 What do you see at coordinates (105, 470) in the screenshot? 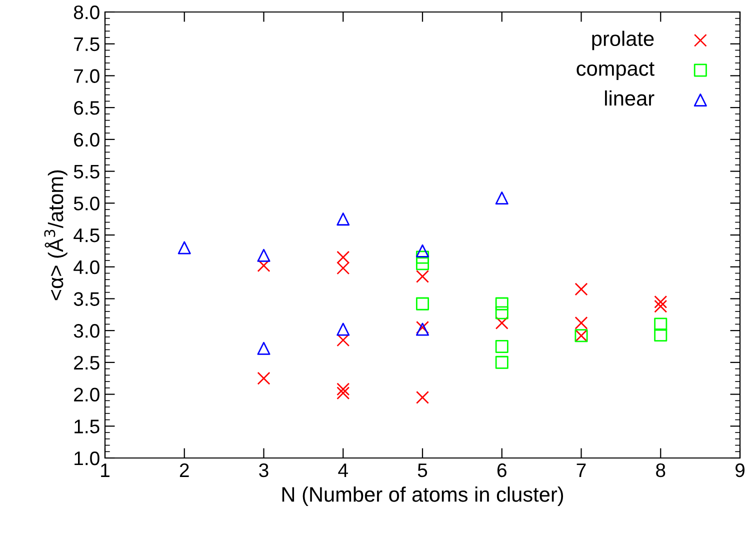
I see `x-tick-label: 1` at bounding box center [105, 470].